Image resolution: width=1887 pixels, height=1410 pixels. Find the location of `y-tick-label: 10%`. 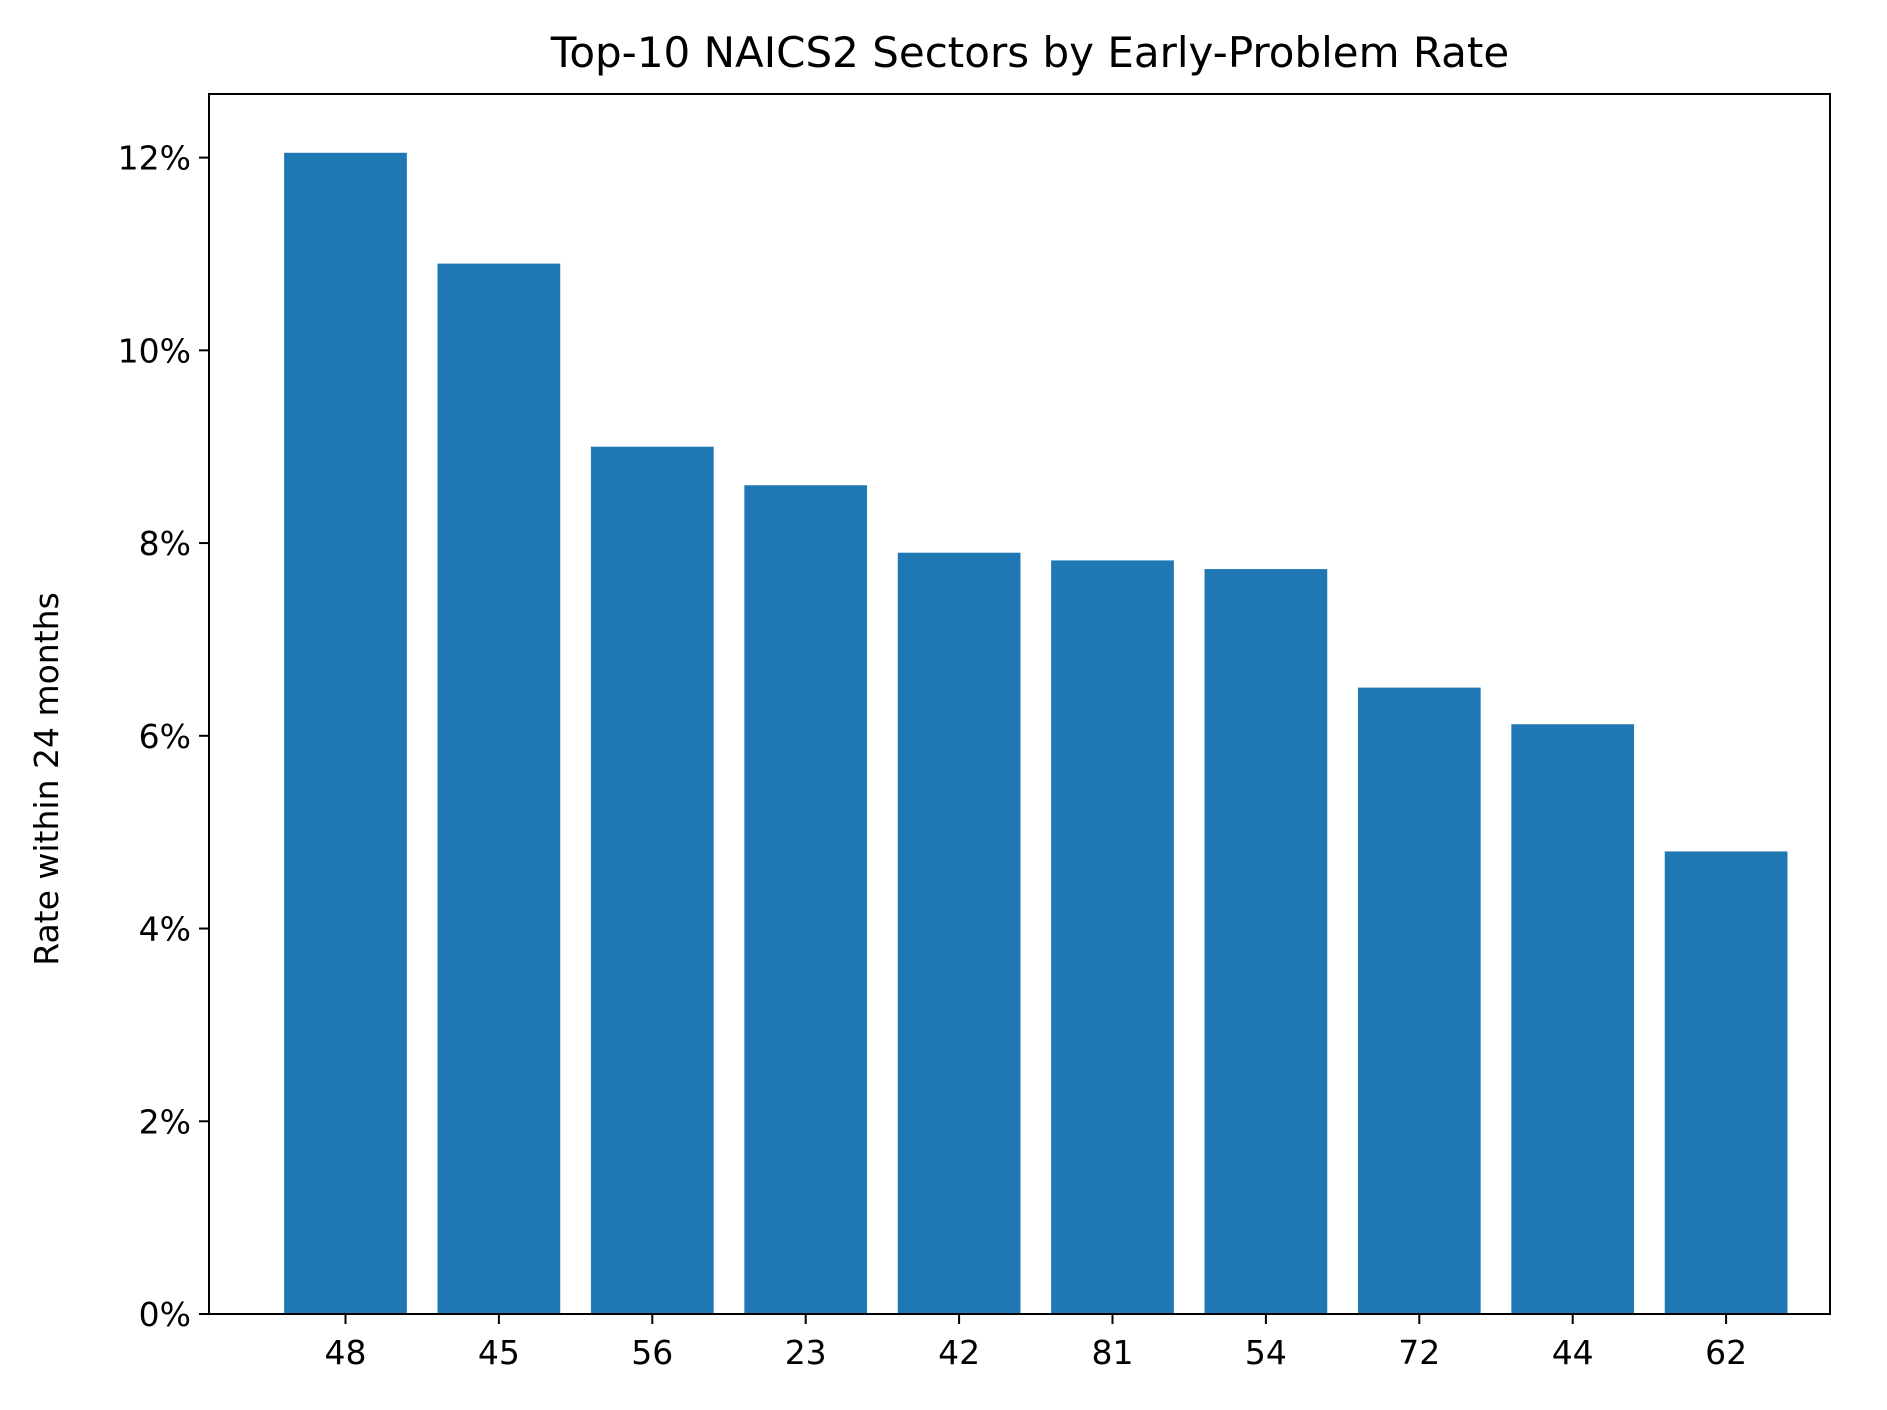

y-tick-label: 10% is located at coordinates (154, 350).